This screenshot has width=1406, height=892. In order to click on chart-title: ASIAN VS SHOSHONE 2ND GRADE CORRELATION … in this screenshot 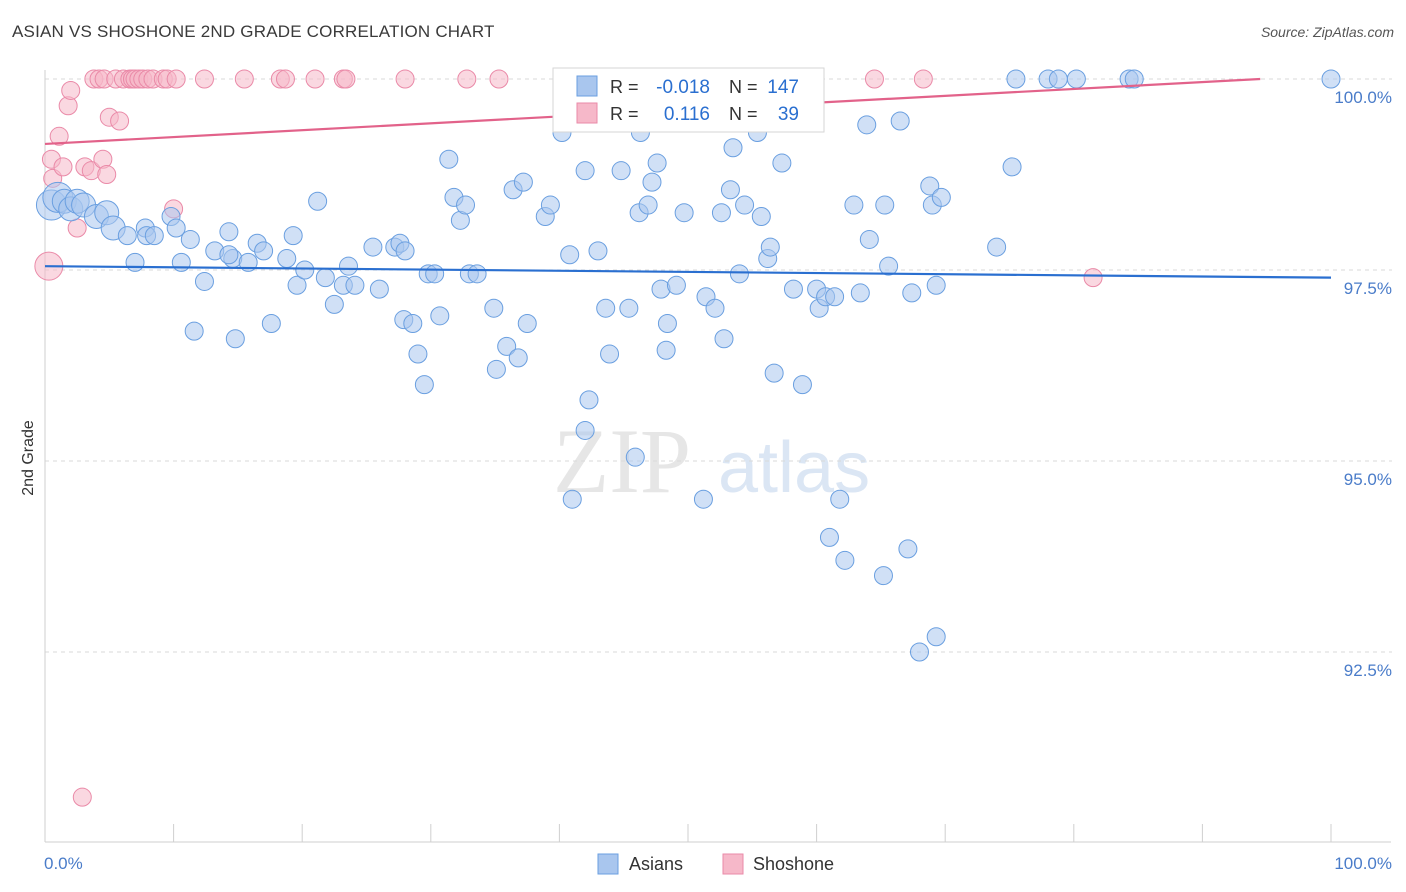, I will do `click(253, 31)`.